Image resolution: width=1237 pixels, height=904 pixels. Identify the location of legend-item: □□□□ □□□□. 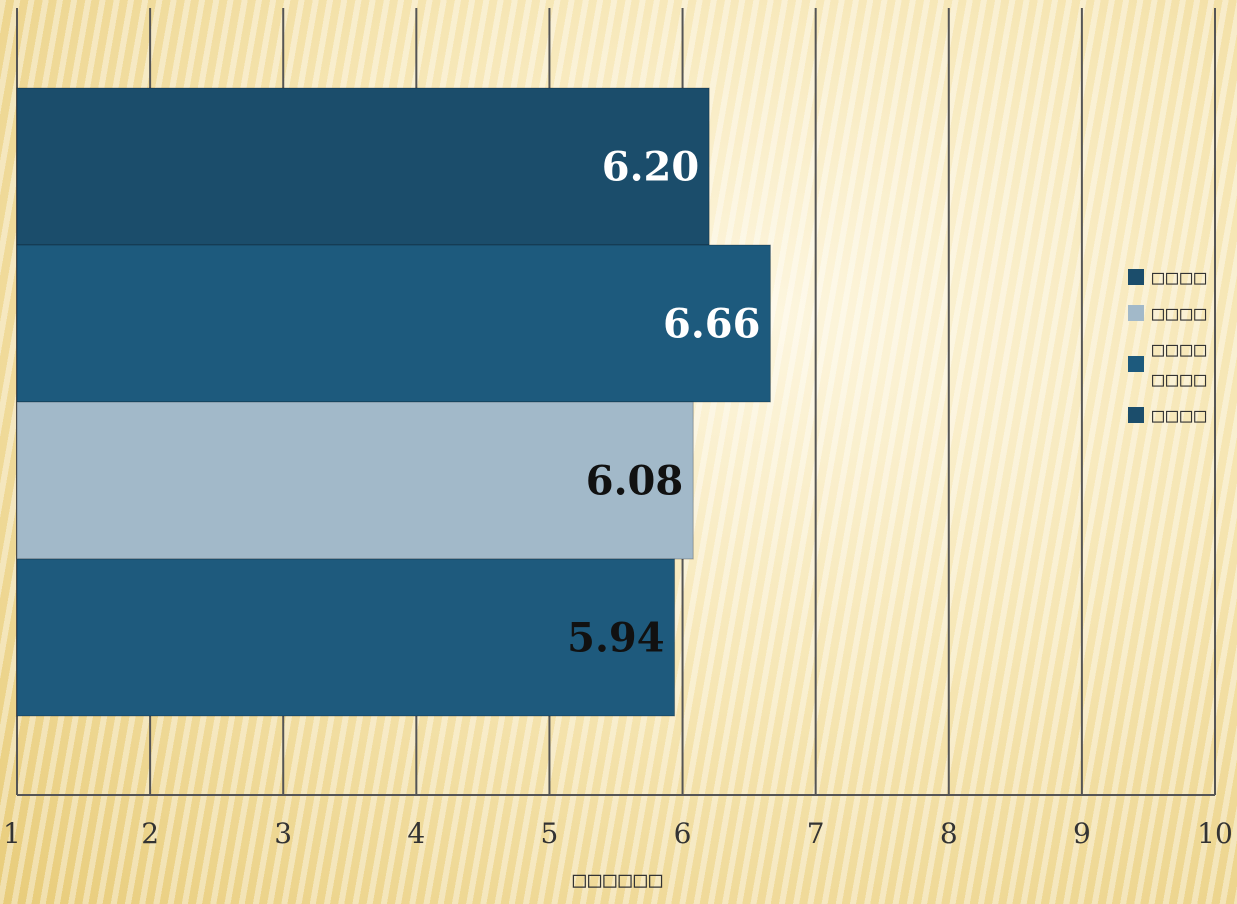
(1182, 364).